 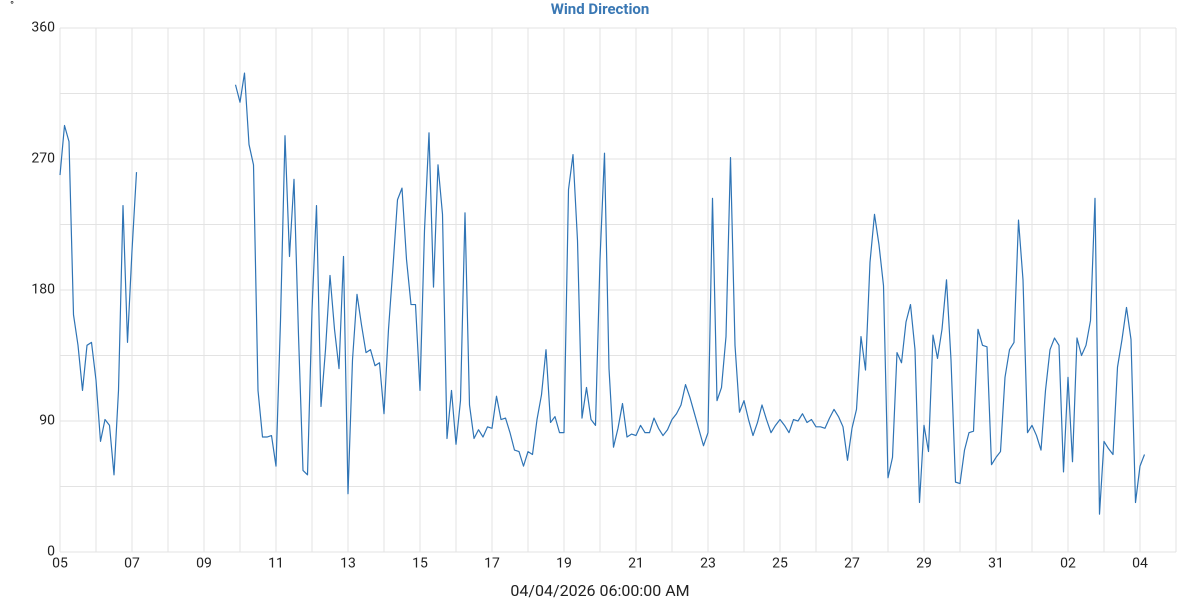 What do you see at coordinates (204, 564) in the screenshot?
I see `x-tick-label: 09` at bounding box center [204, 564].